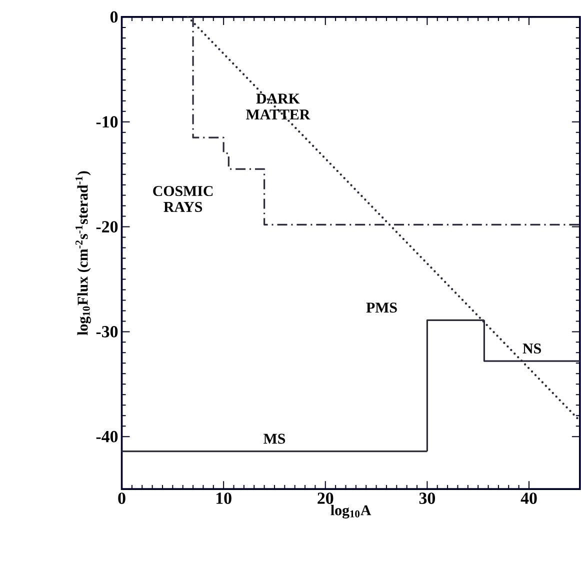 This screenshot has width=581, height=566. Describe the element at coordinates (122, 498) in the screenshot. I see `x-tick-label: 0` at that location.